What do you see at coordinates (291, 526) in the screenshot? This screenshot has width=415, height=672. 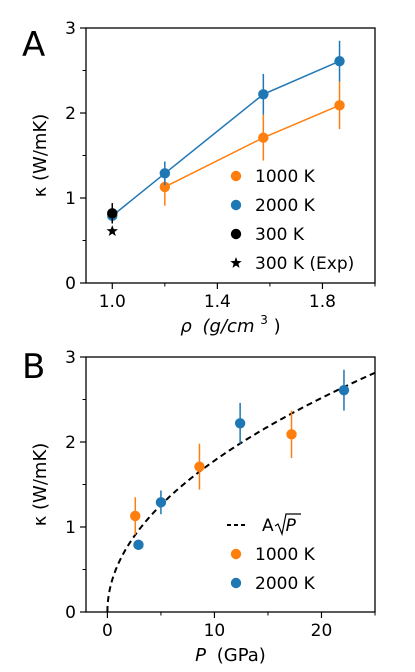 I see `legend-label-fit-variable: P` at bounding box center [291, 526].